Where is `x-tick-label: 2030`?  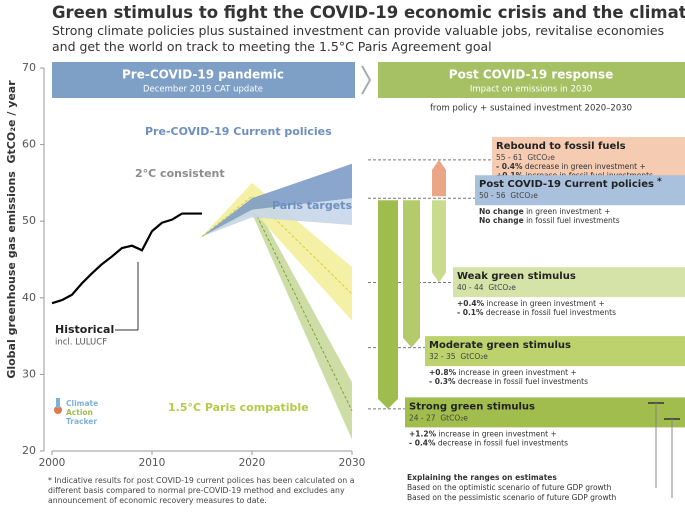
x-tick-label: 2030 is located at coordinates (352, 463).